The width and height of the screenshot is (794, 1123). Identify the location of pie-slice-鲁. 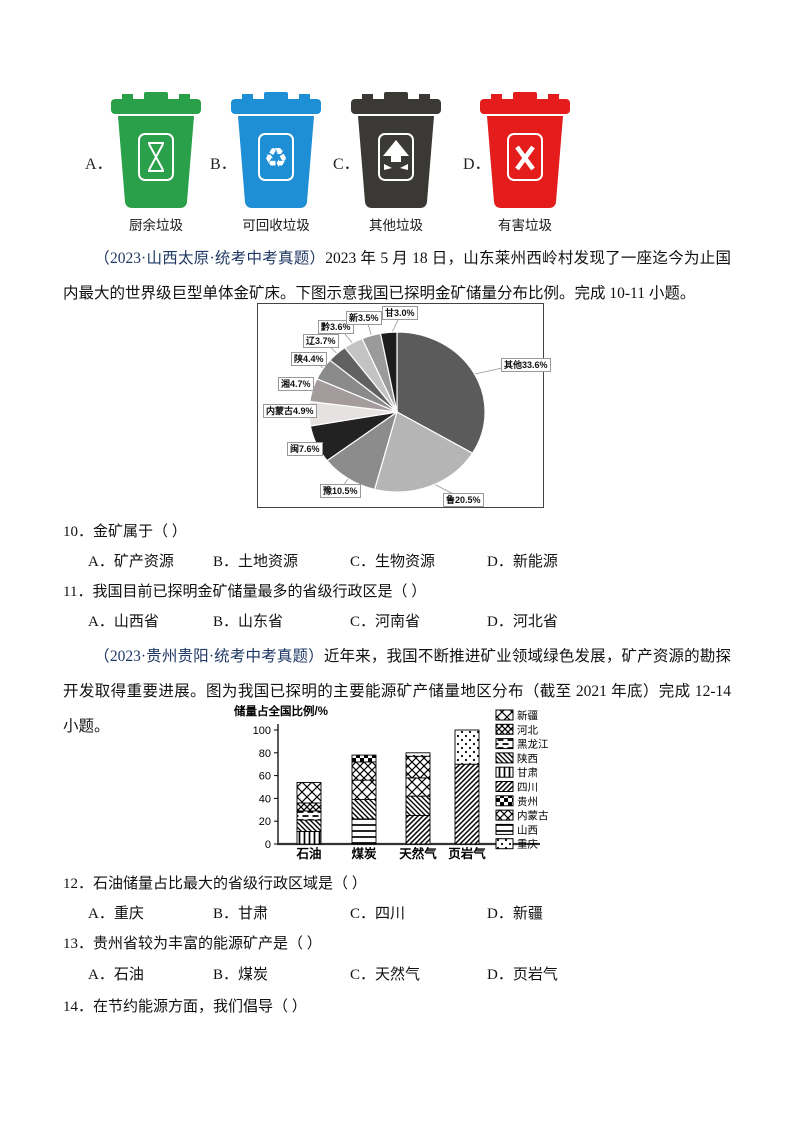
(423, 452).